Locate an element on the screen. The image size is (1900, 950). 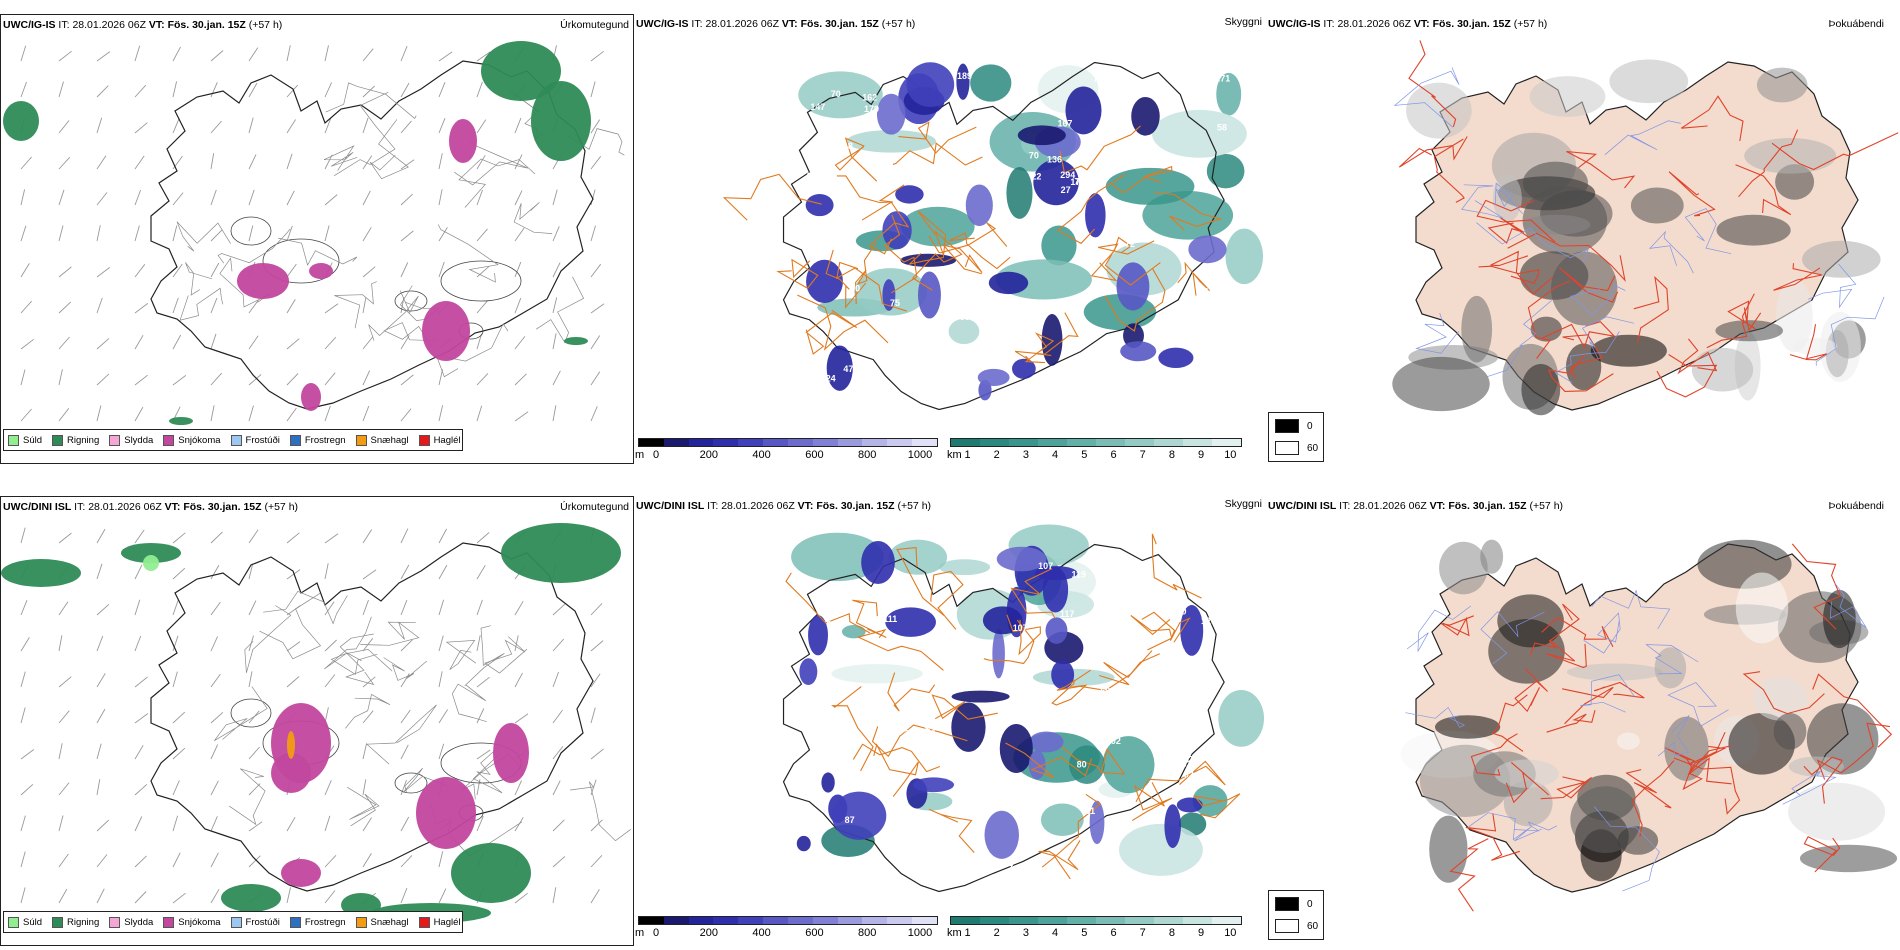
vis-km-area is located at coordinates (1229, 94).